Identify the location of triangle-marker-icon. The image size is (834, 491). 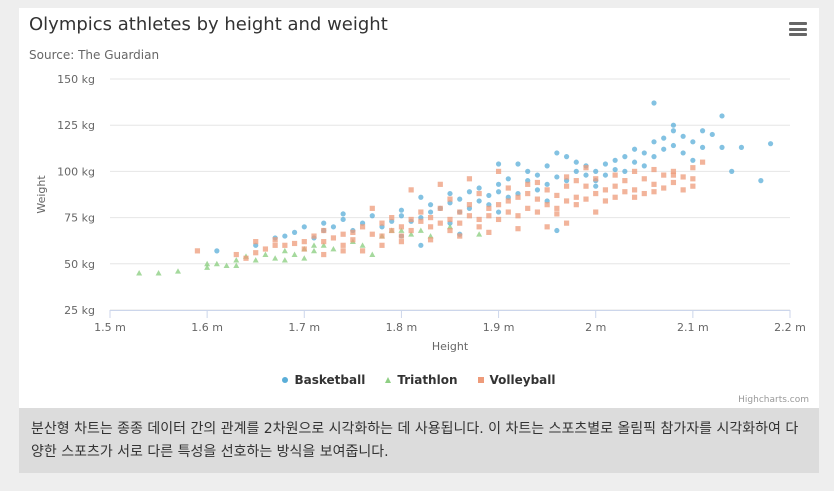
(388, 380).